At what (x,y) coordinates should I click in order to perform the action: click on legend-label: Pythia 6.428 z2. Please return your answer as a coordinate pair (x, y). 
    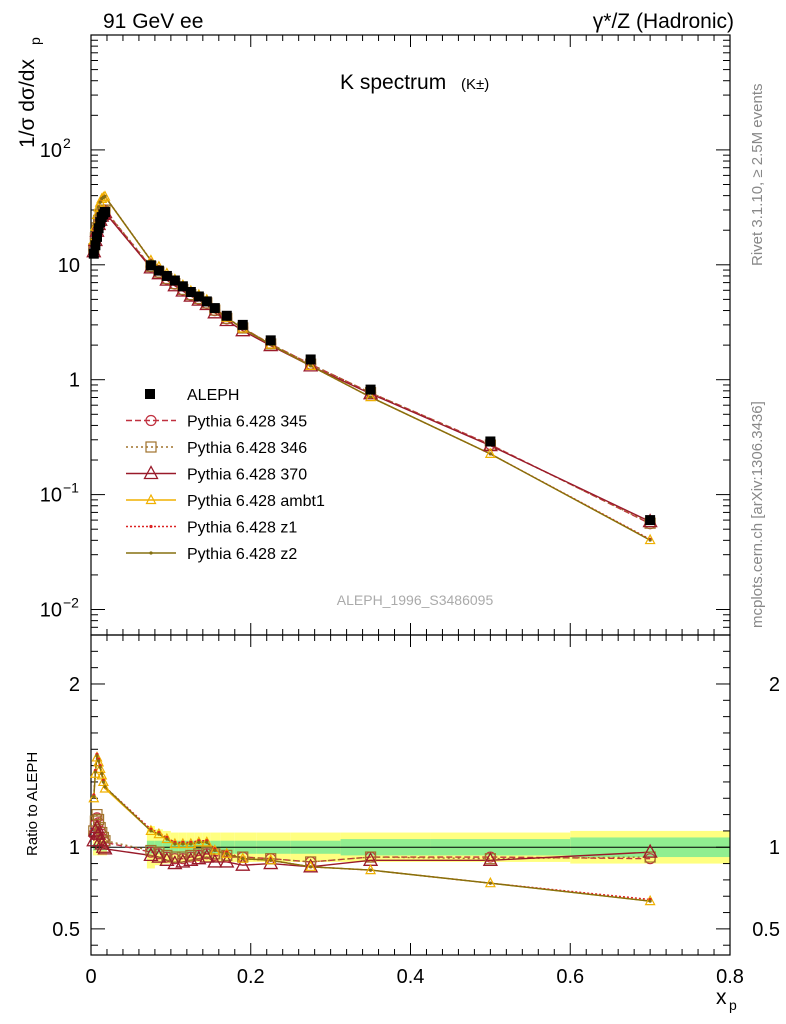
    Looking at the image, I should click on (242, 554).